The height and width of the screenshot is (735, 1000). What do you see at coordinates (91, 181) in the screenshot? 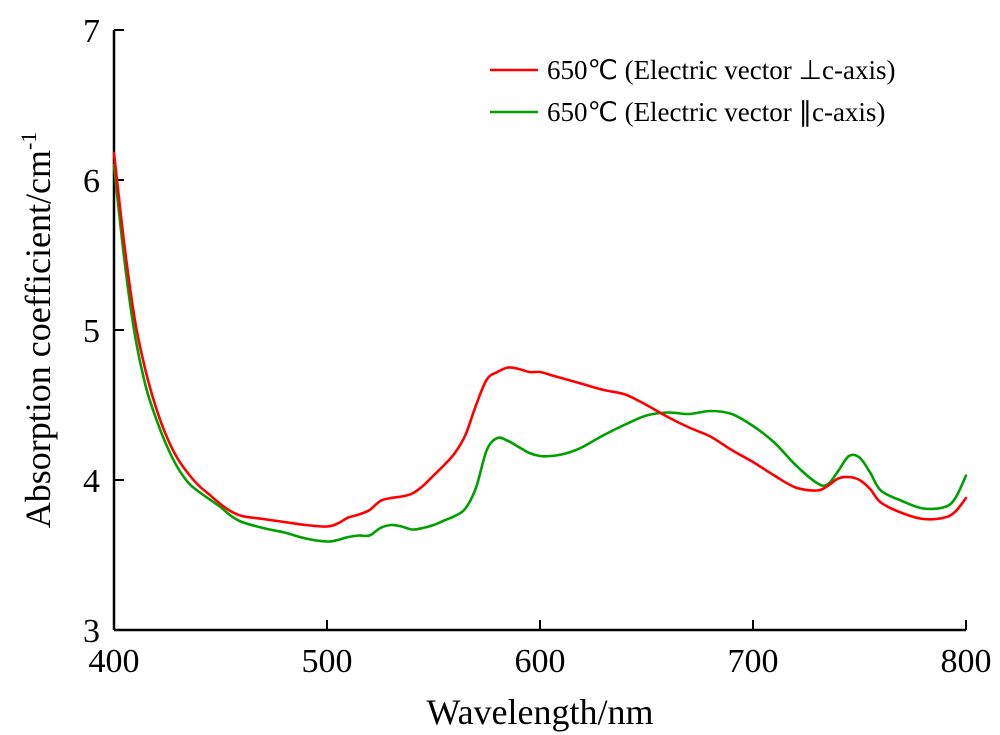
I see `y-tick-label: 6` at bounding box center [91, 181].